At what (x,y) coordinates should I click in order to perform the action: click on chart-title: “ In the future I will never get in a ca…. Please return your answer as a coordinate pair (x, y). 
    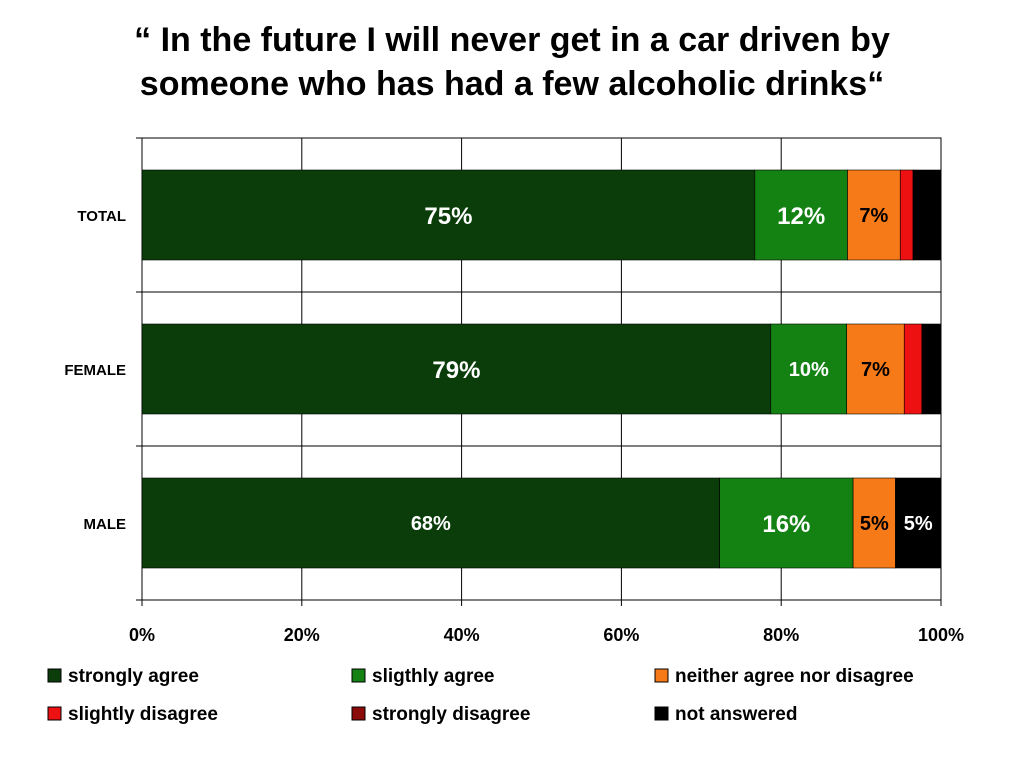
    Looking at the image, I should click on (512, 62).